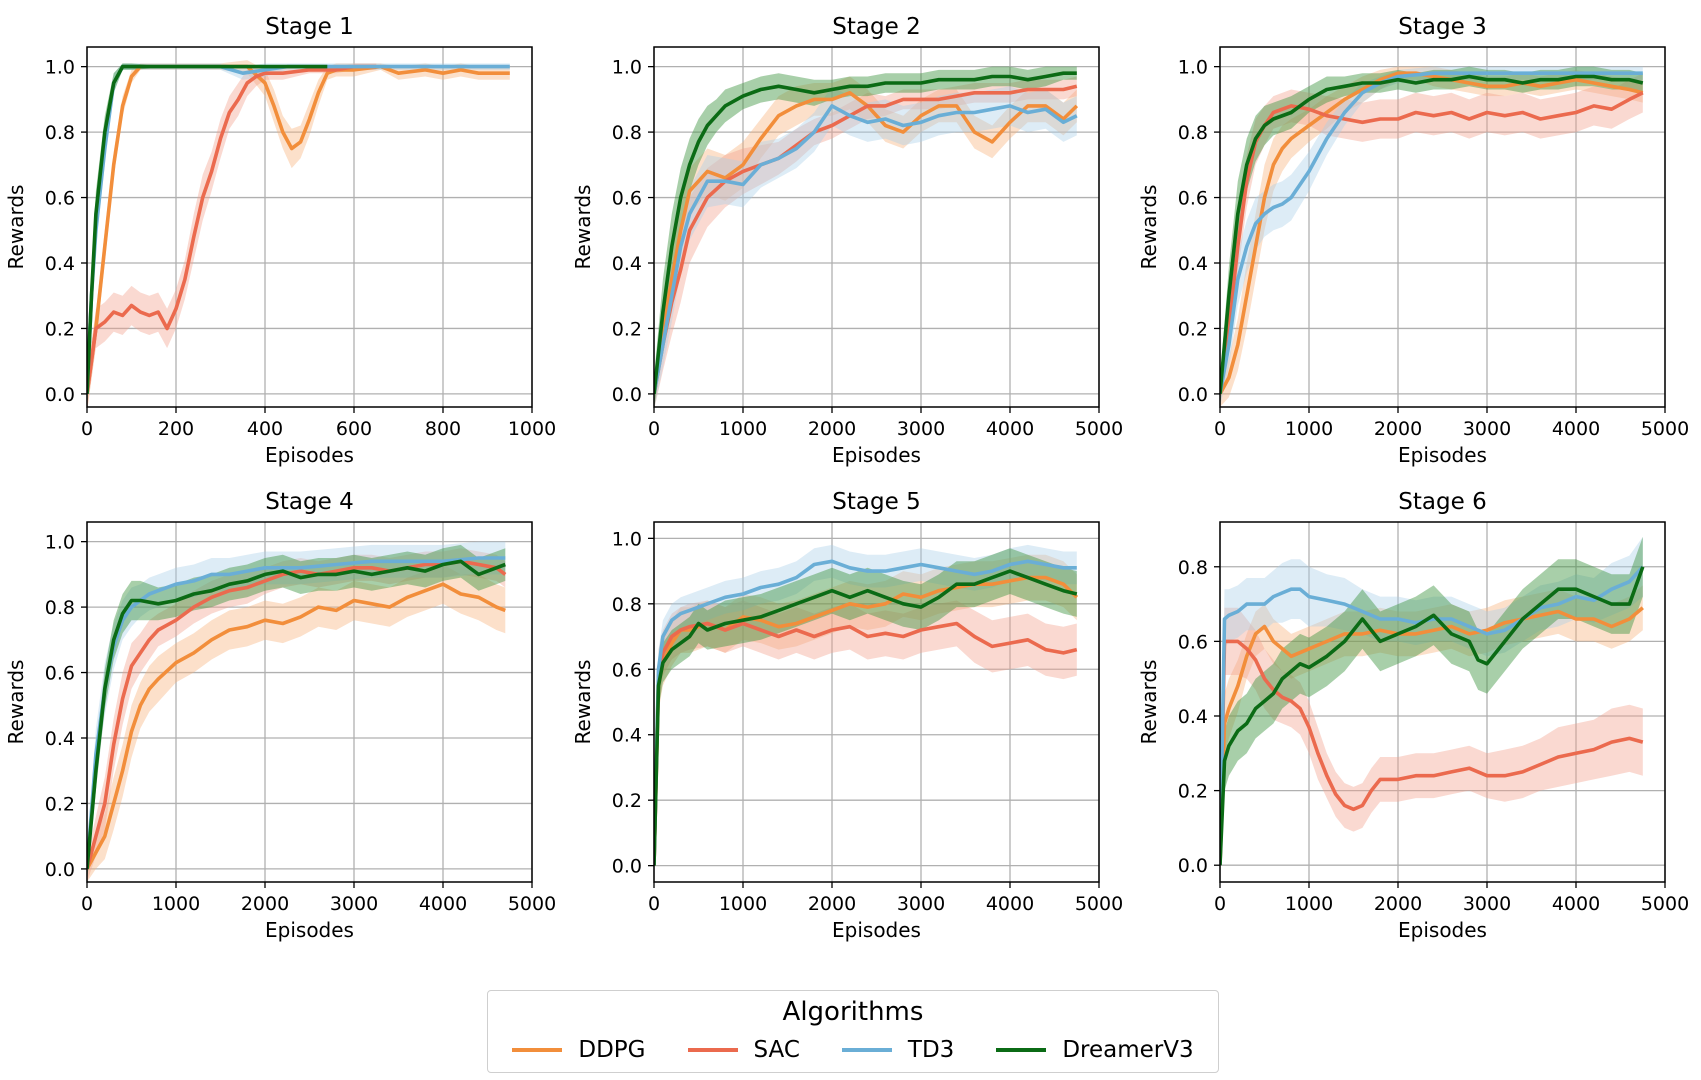 Image resolution: width=1701 pixels, height=1080 pixels. Describe the element at coordinates (853, 1031) in the screenshot. I see `legend: Algorithms DDPG SAC TD3 DreamerV3` at that location.